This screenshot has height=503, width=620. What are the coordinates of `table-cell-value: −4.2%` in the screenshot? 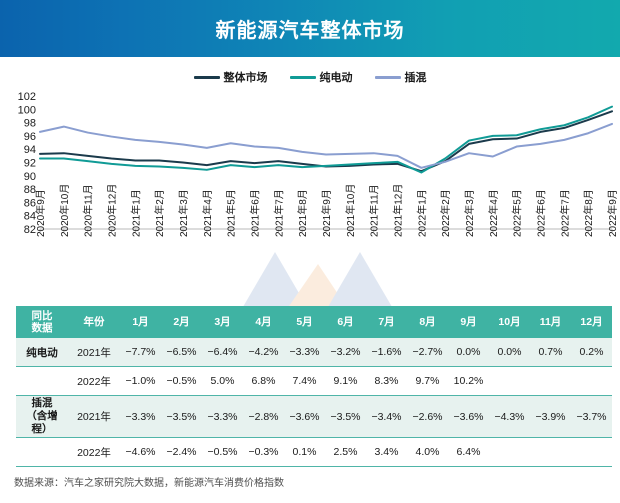 It's located at (263, 352).